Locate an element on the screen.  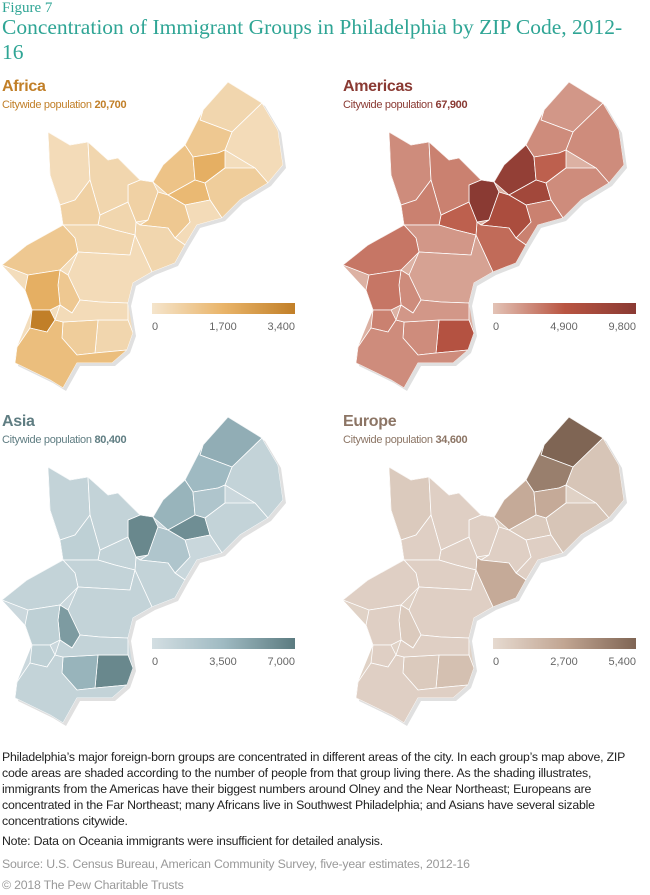
map-title: Europe is located at coordinates (370, 421).